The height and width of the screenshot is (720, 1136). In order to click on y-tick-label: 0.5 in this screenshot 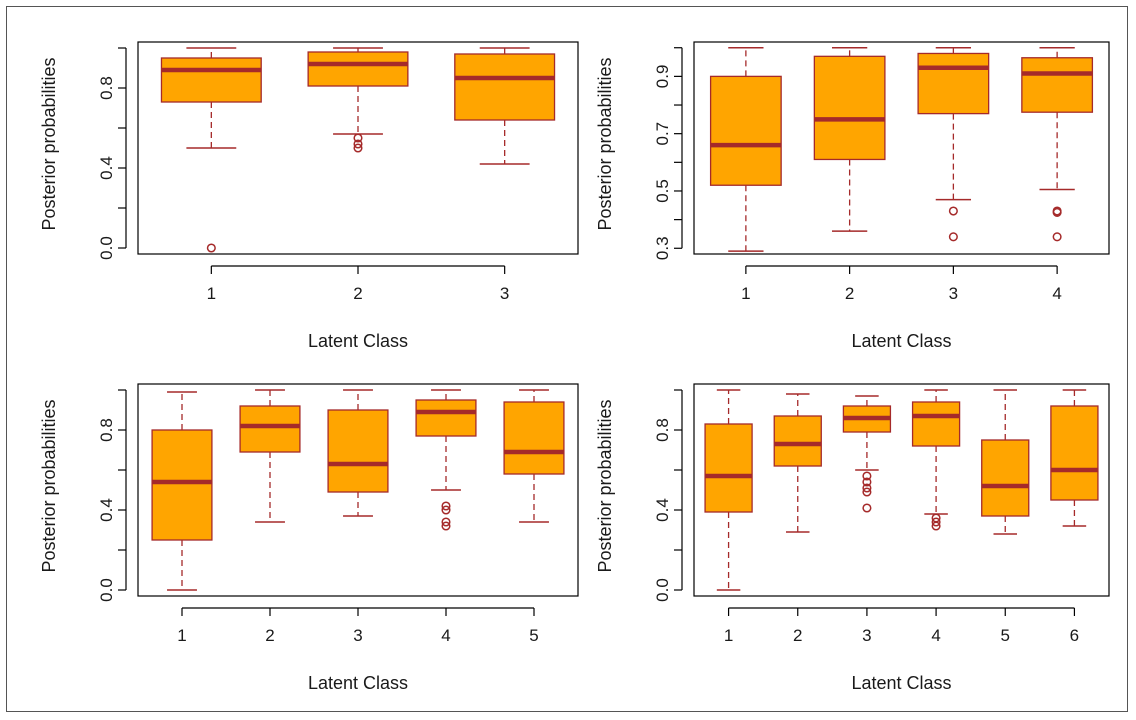, I will do `click(662, 191)`.